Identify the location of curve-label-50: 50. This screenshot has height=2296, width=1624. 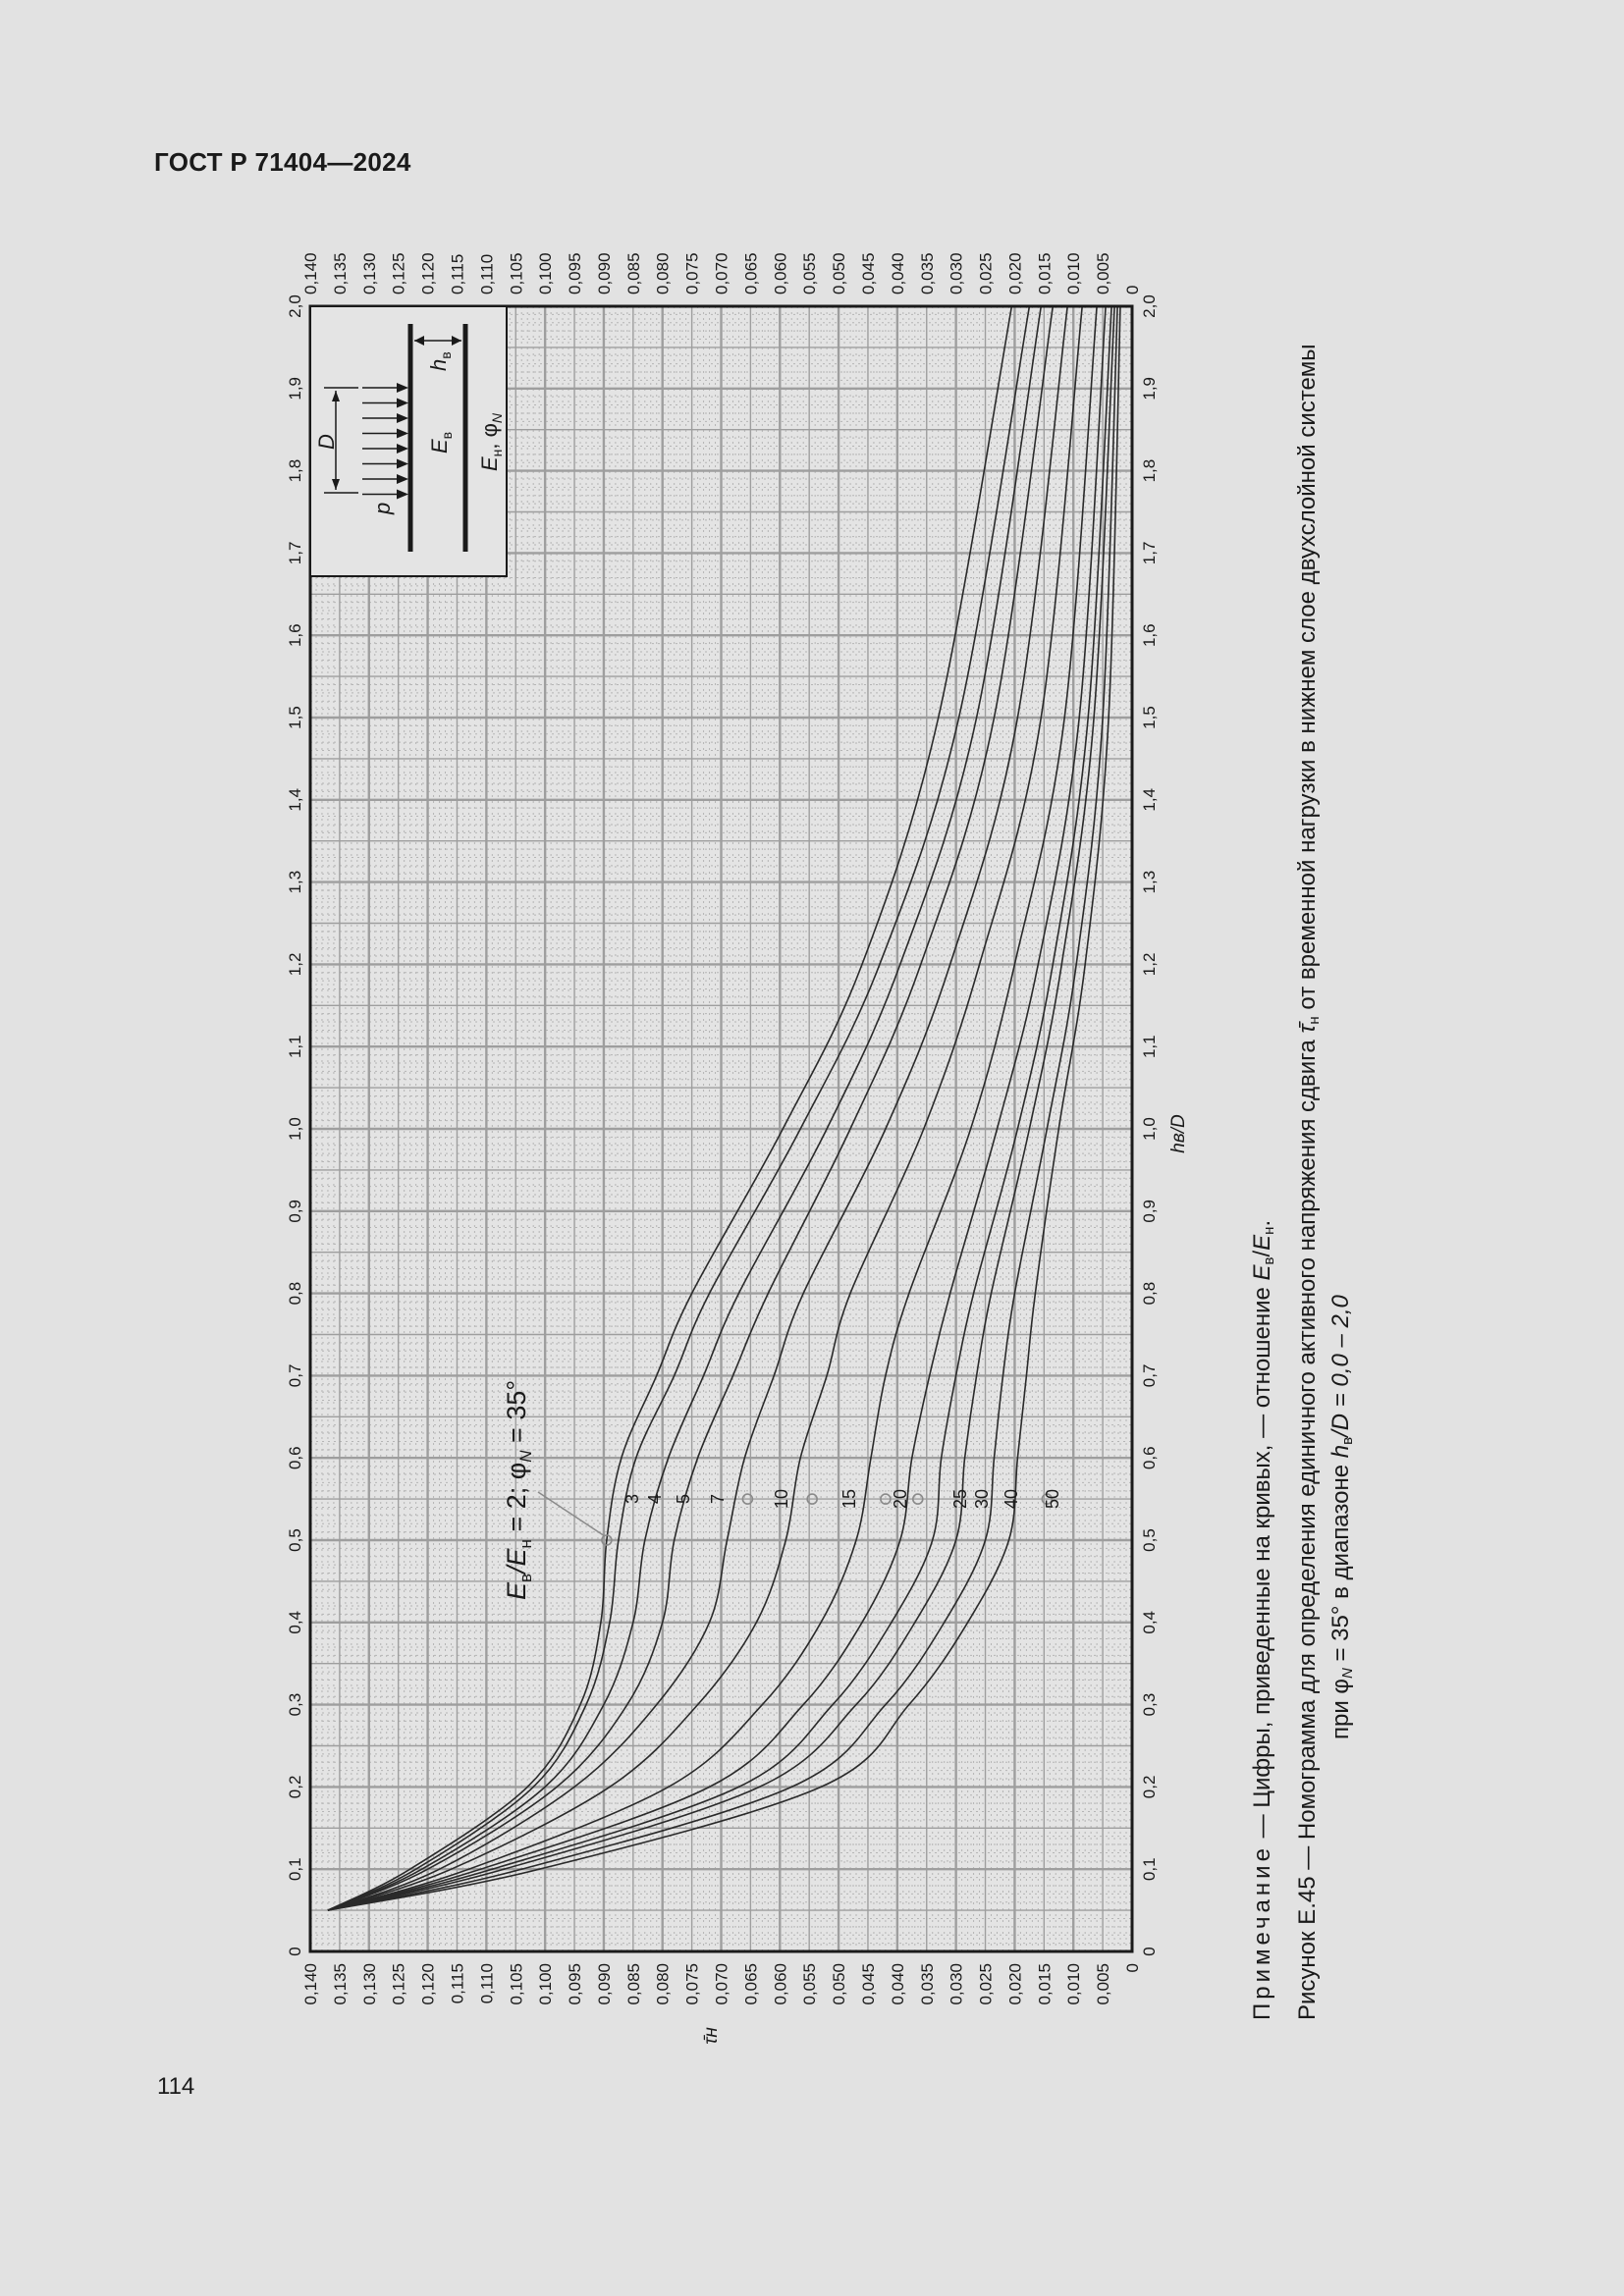
(1052, 1499).